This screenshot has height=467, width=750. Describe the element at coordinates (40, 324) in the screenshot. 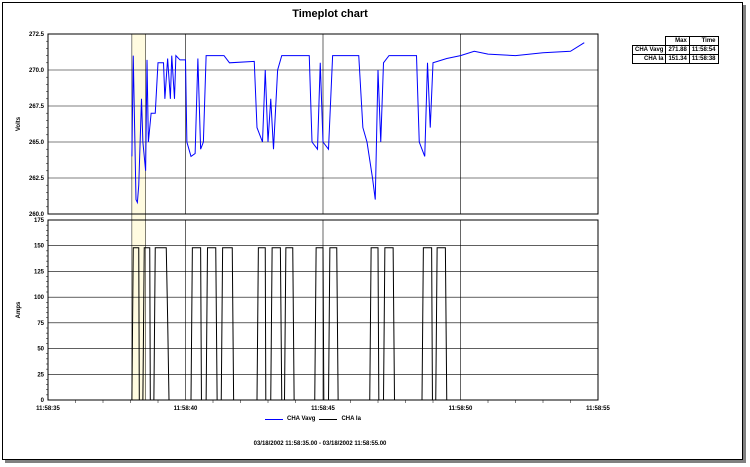

I see `y-tick-label: 75` at that location.